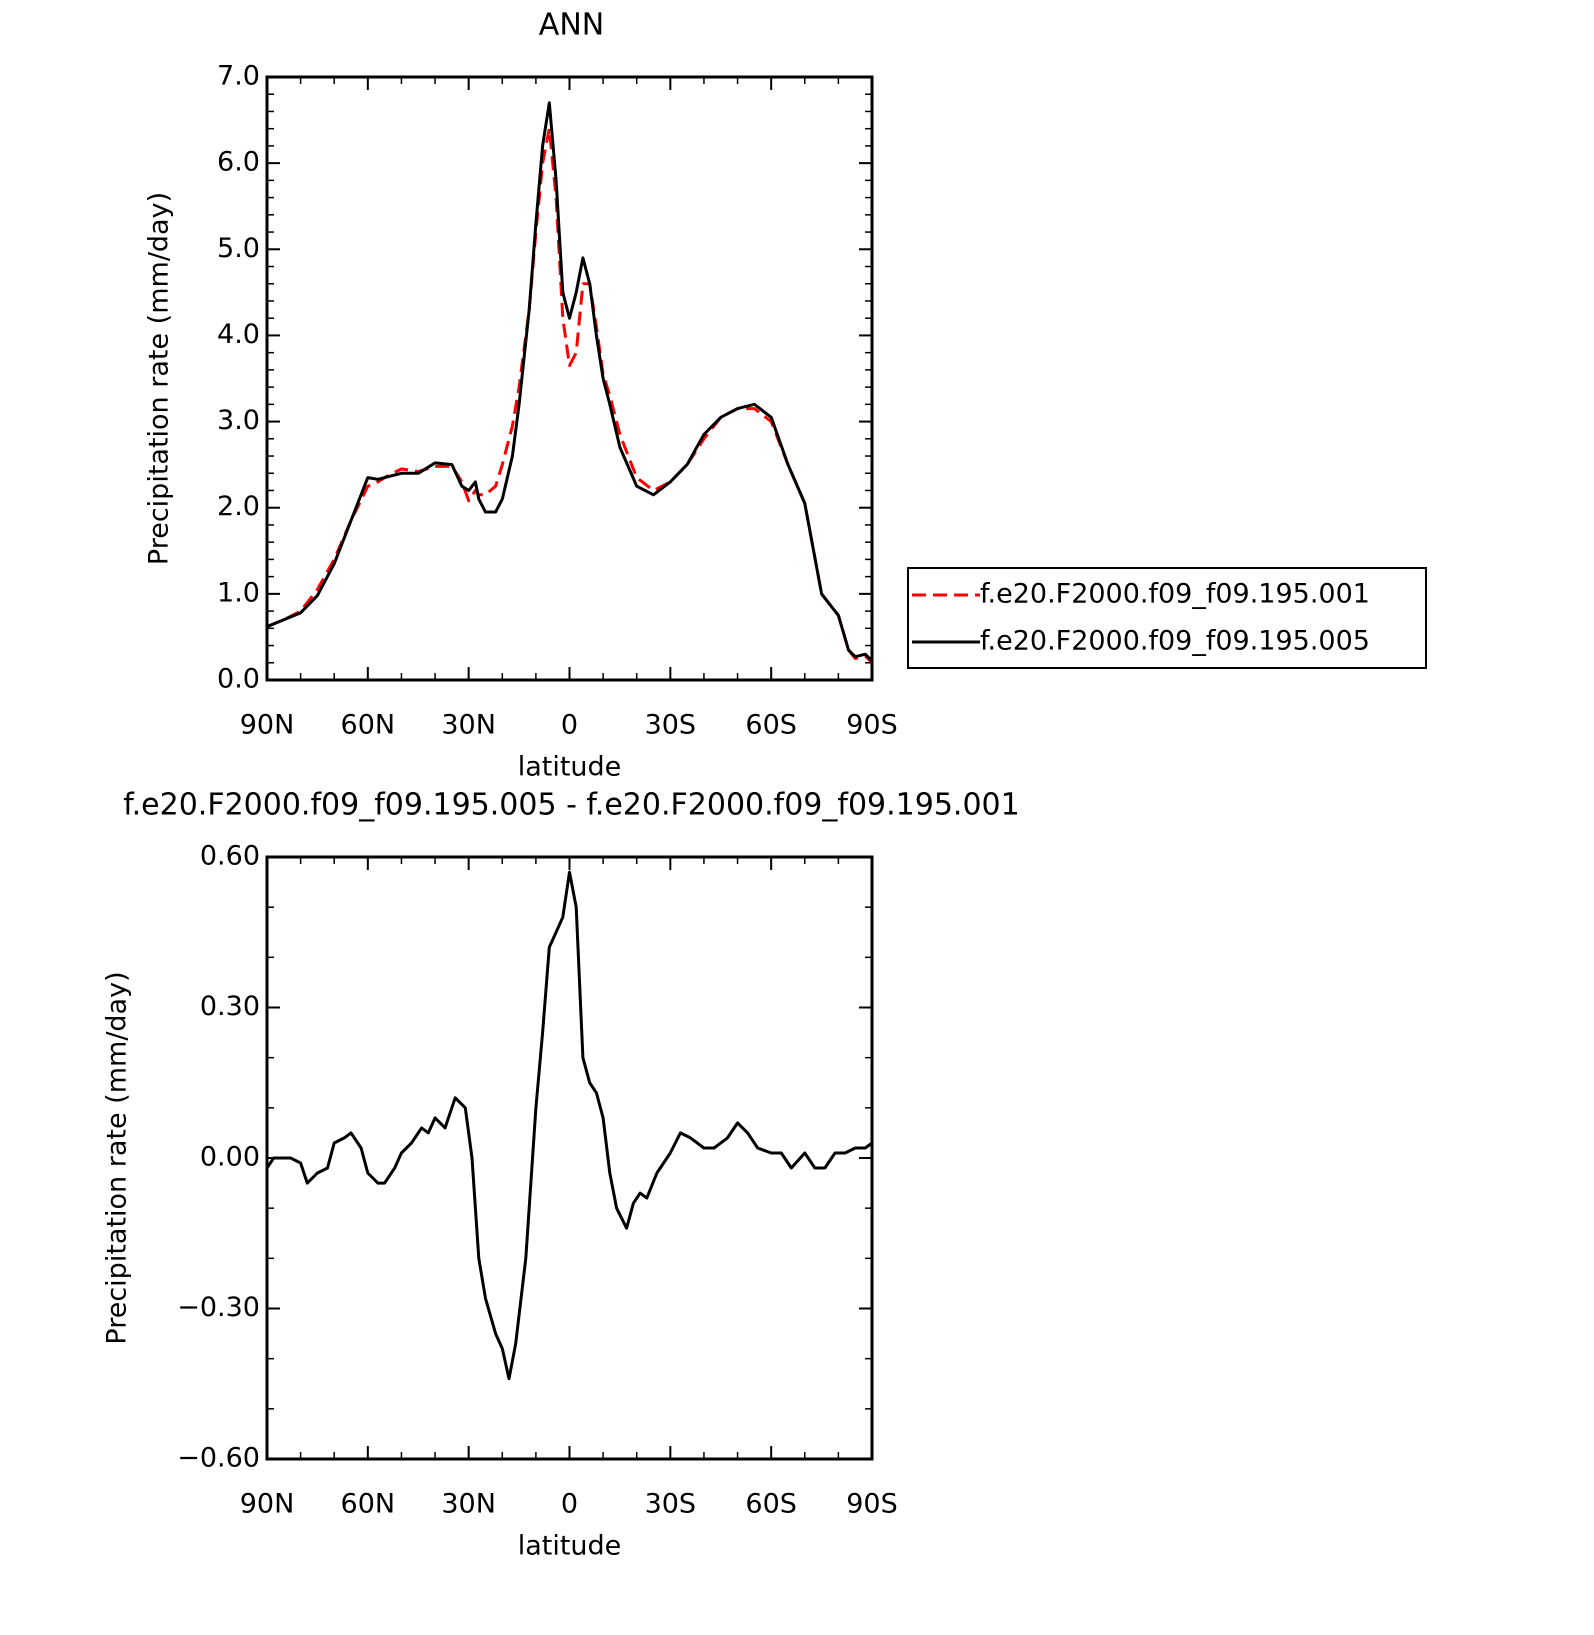 This screenshot has height=1635, width=1594. I want to click on y-tick-label: 2.0, so click(238, 506).